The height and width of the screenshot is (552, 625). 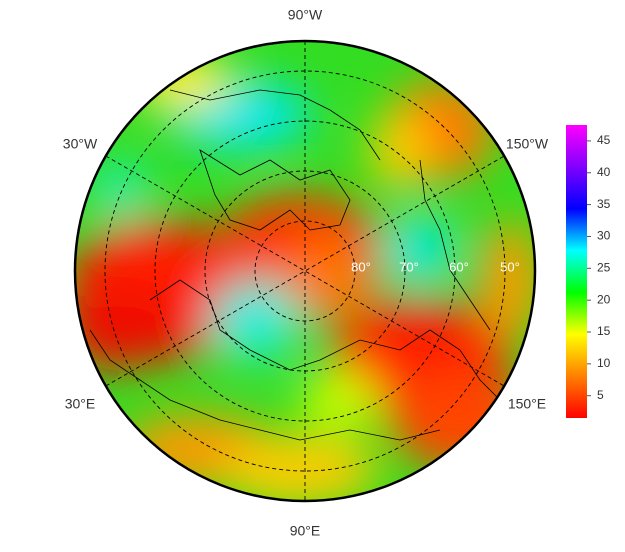 I want to click on colorbar-tick-label: 20, so click(x=604, y=299).